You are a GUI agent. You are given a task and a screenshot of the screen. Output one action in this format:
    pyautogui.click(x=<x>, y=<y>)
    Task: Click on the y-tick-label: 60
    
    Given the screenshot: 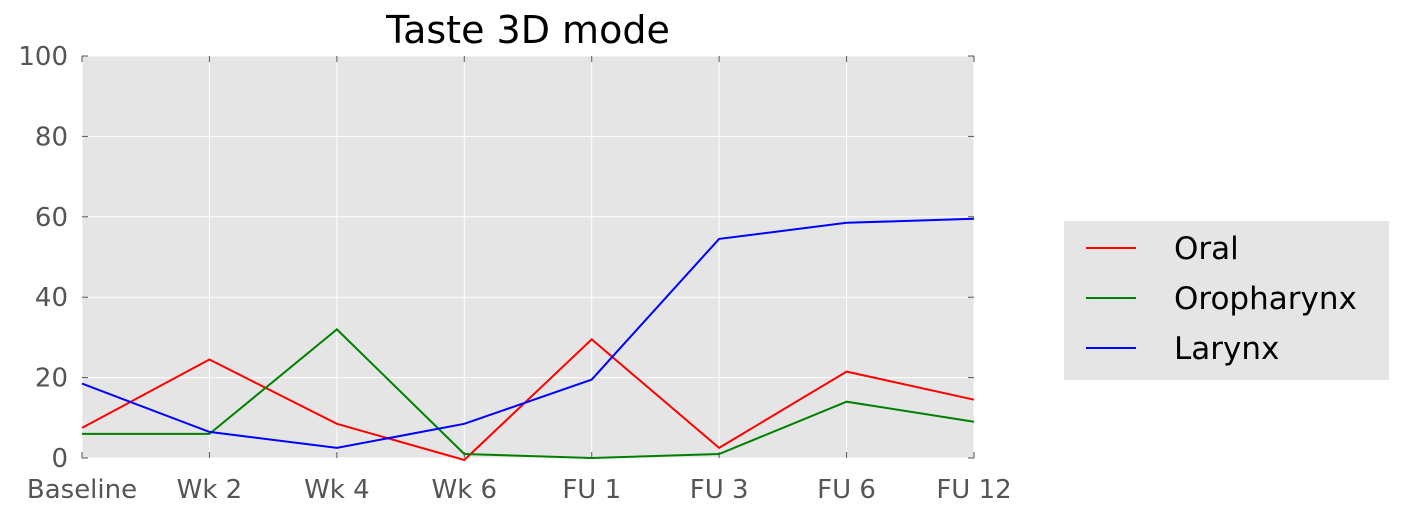 What is the action you would take?
    pyautogui.click(x=51, y=218)
    